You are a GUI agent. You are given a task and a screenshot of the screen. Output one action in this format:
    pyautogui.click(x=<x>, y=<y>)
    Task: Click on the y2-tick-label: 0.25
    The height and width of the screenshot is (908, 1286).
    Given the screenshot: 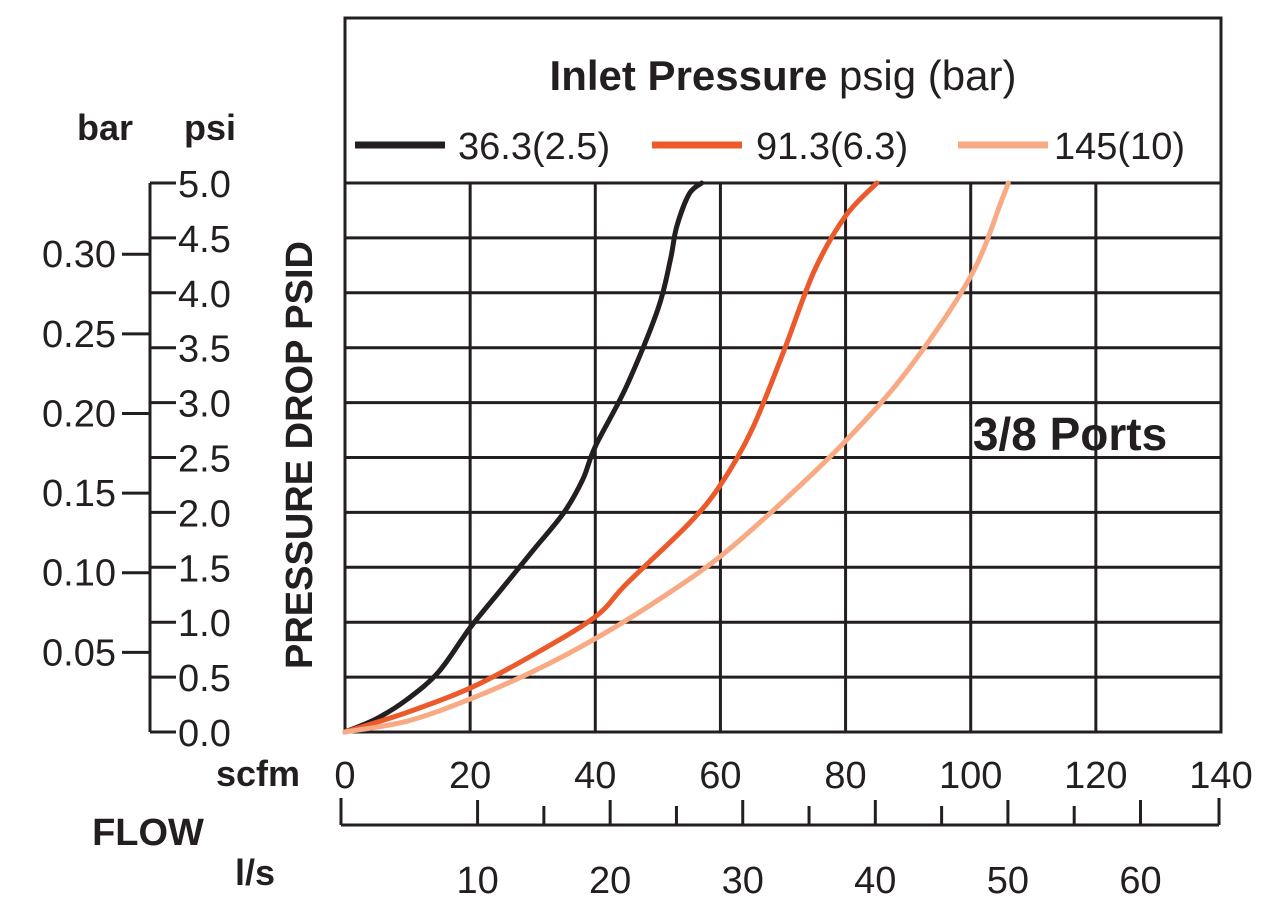 What is the action you would take?
    pyautogui.click(x=79, y=335)
    